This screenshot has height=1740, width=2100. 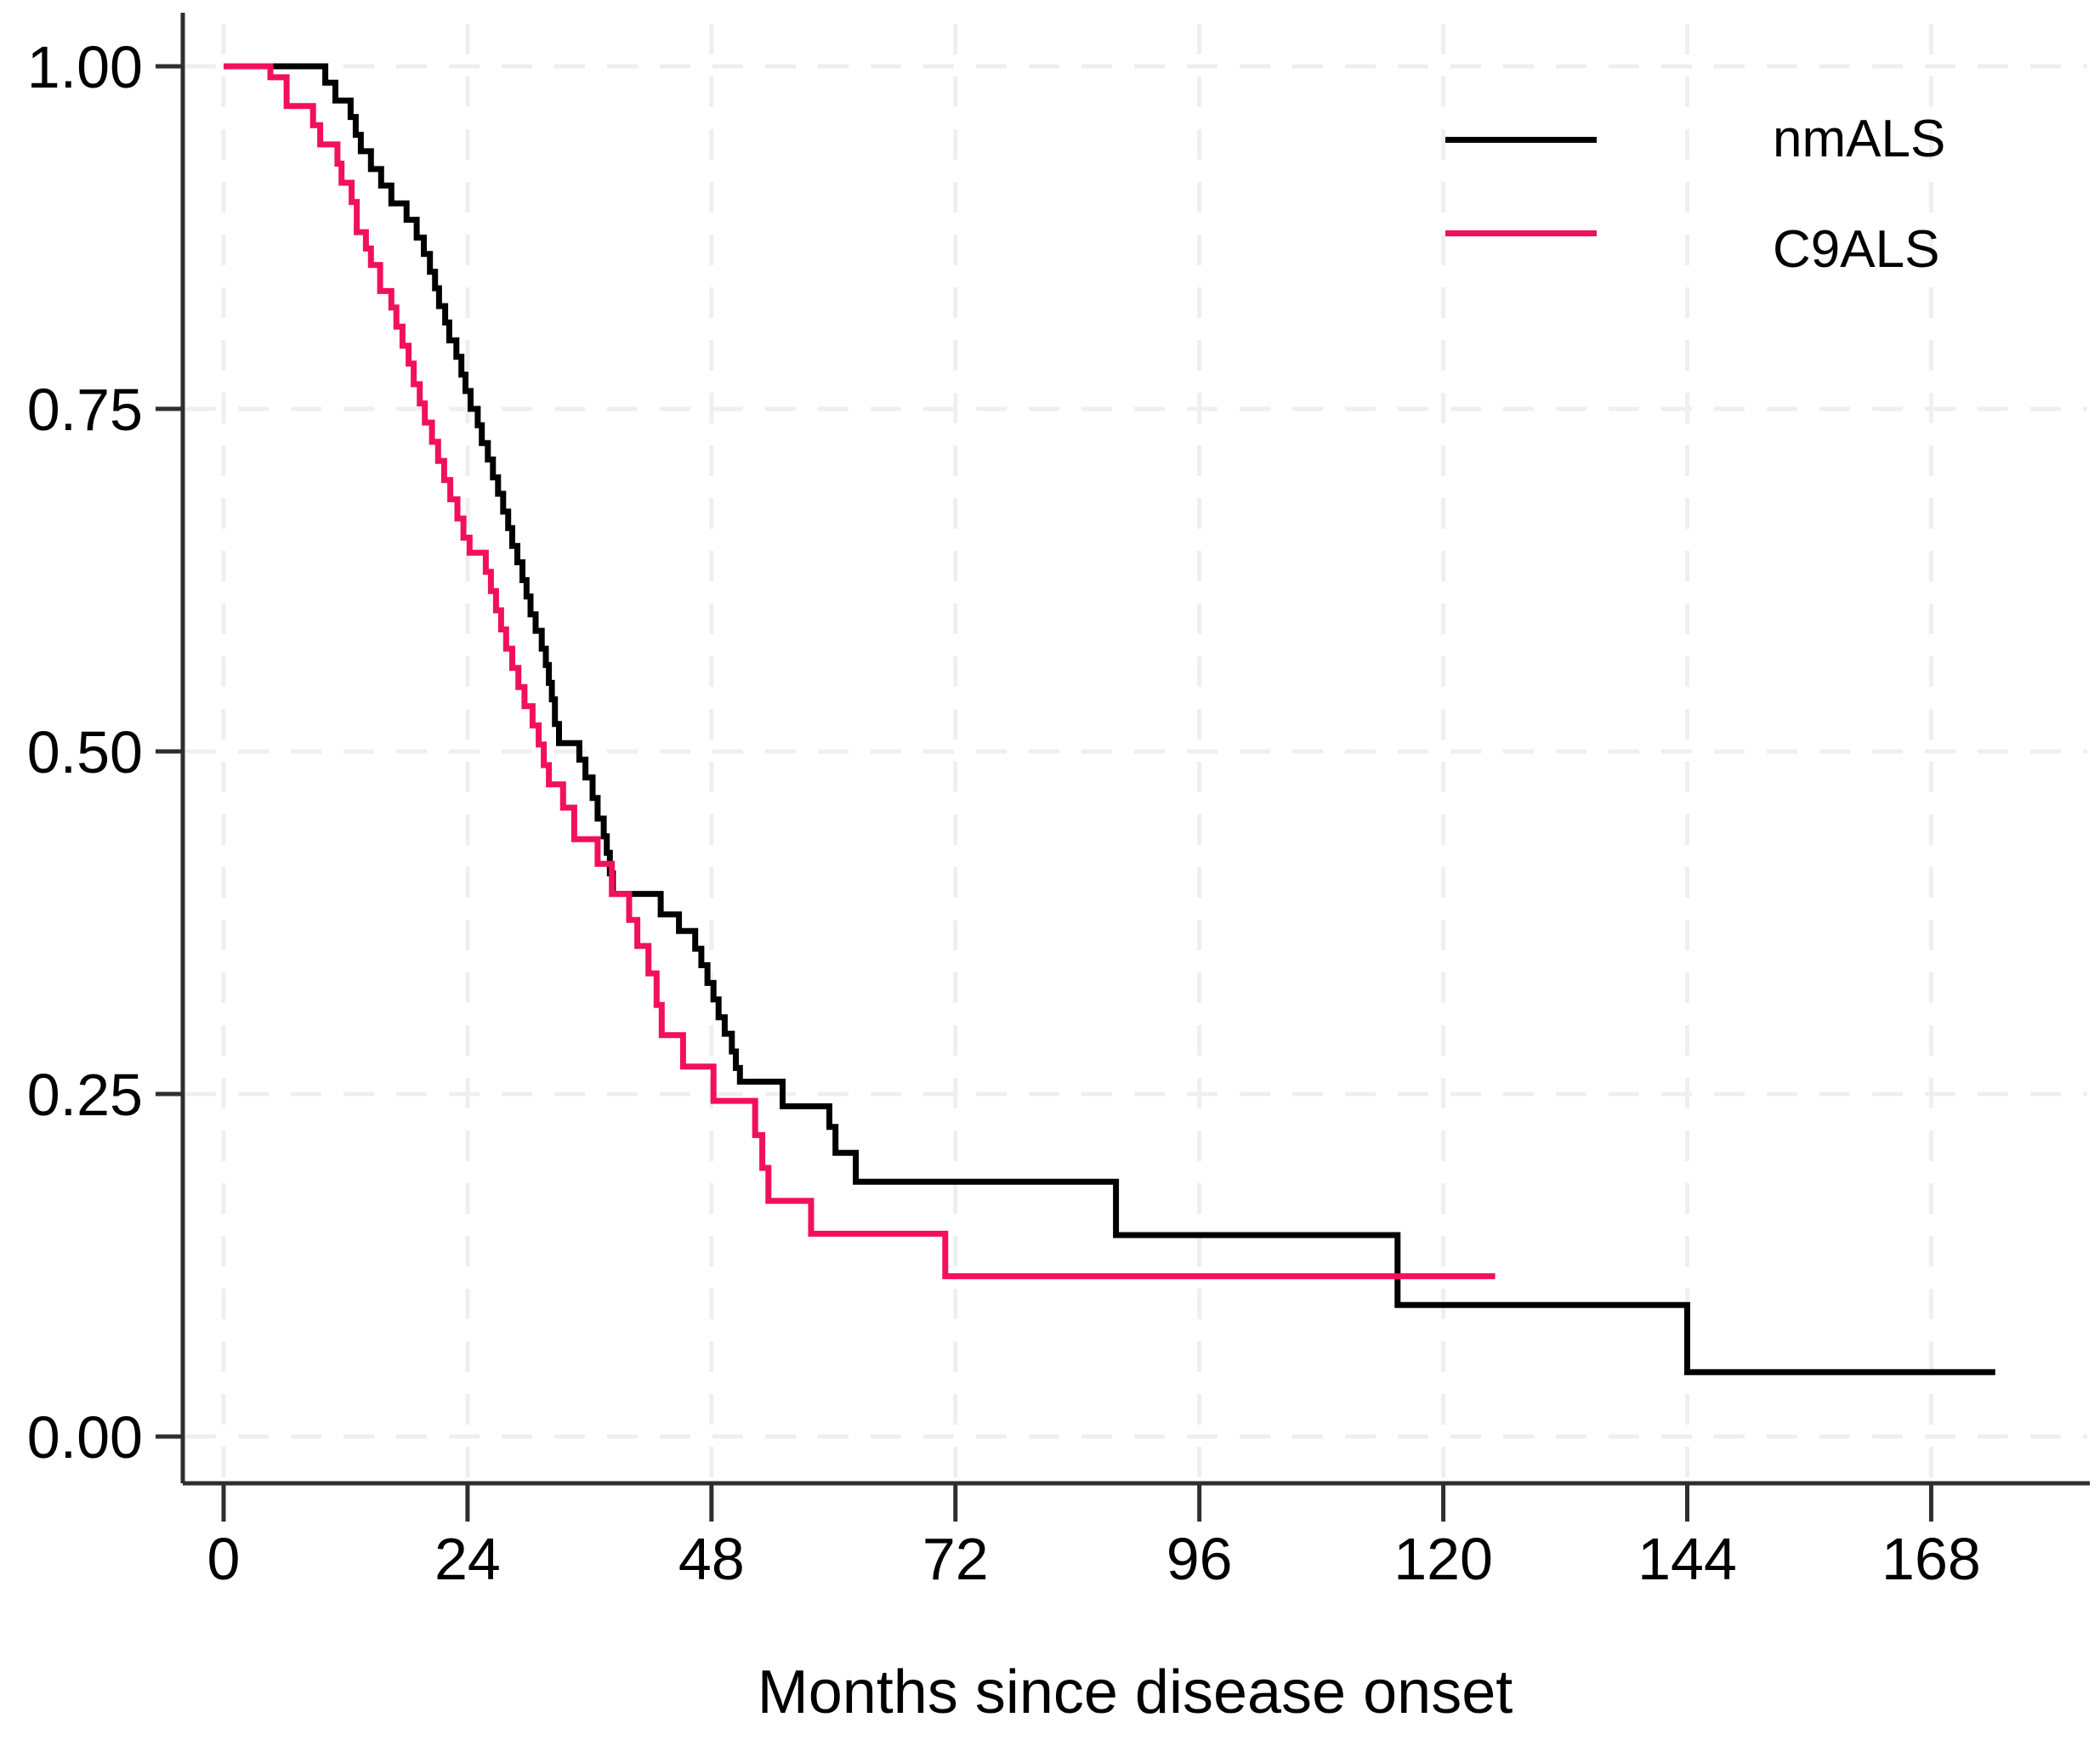 I want to click on y-tick-labels: 1.00 0.75 0.50 0.25 0.00, so click(x=85, y=752).